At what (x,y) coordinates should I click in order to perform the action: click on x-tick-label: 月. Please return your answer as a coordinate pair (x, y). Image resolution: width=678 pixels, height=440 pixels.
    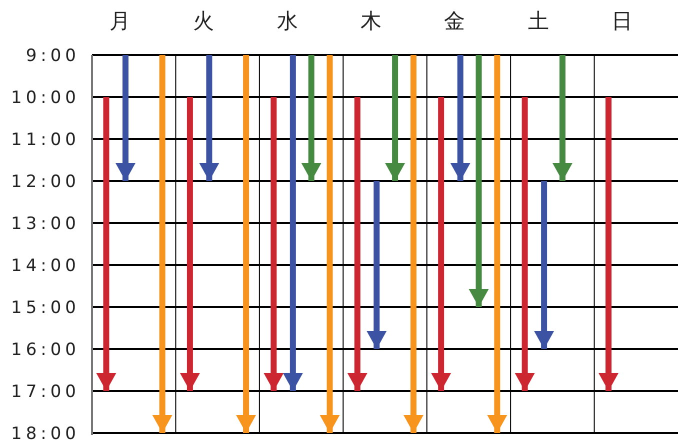
    Looking at the image, I should click on (119, 21).